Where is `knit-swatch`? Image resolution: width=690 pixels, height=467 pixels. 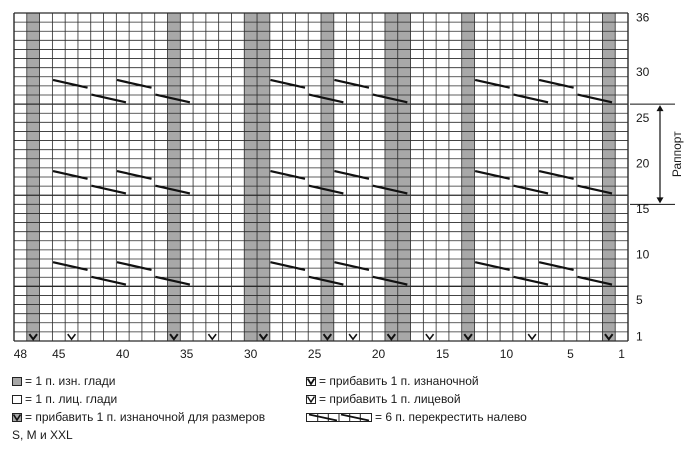
knit-swatch is located at coordinates (17, 399).